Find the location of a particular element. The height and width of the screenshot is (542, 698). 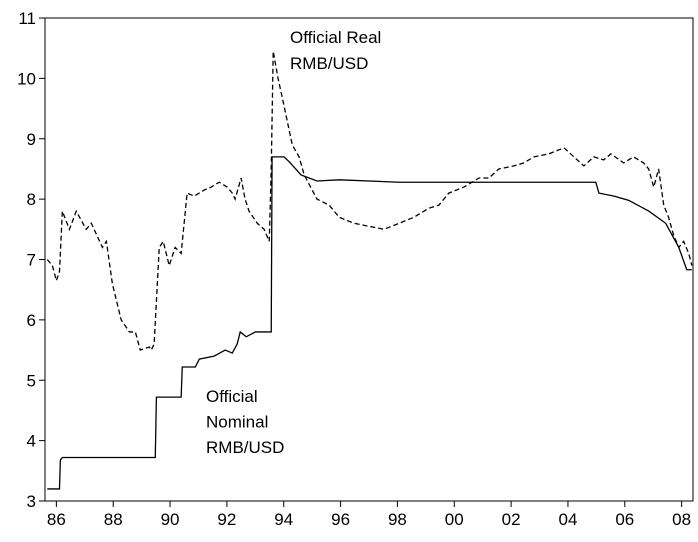

x-tick-label: 04 is located at coordinates (567, 519).